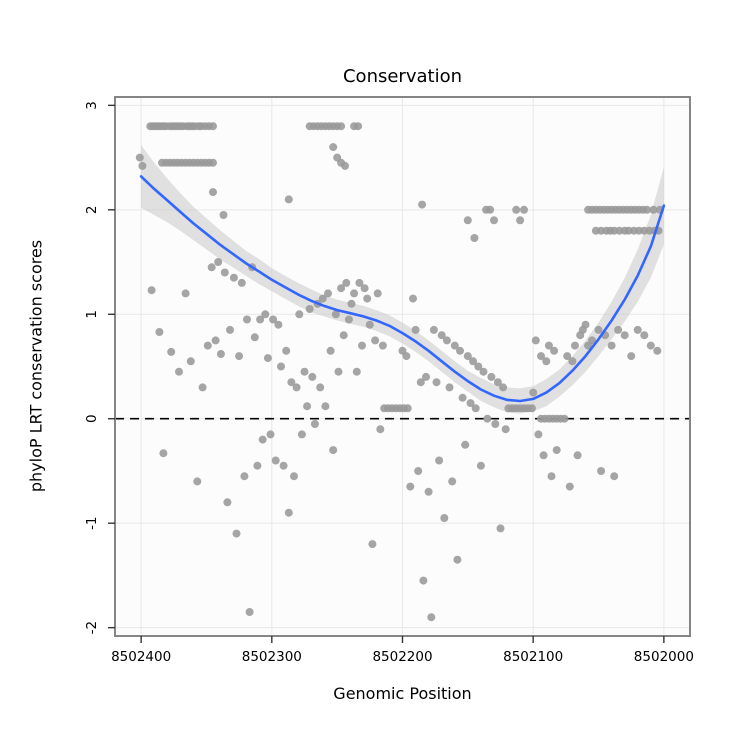  Describe the element at coordinates (92, 627) in the screenshot. I see `y-tick-label: -2` at that location.